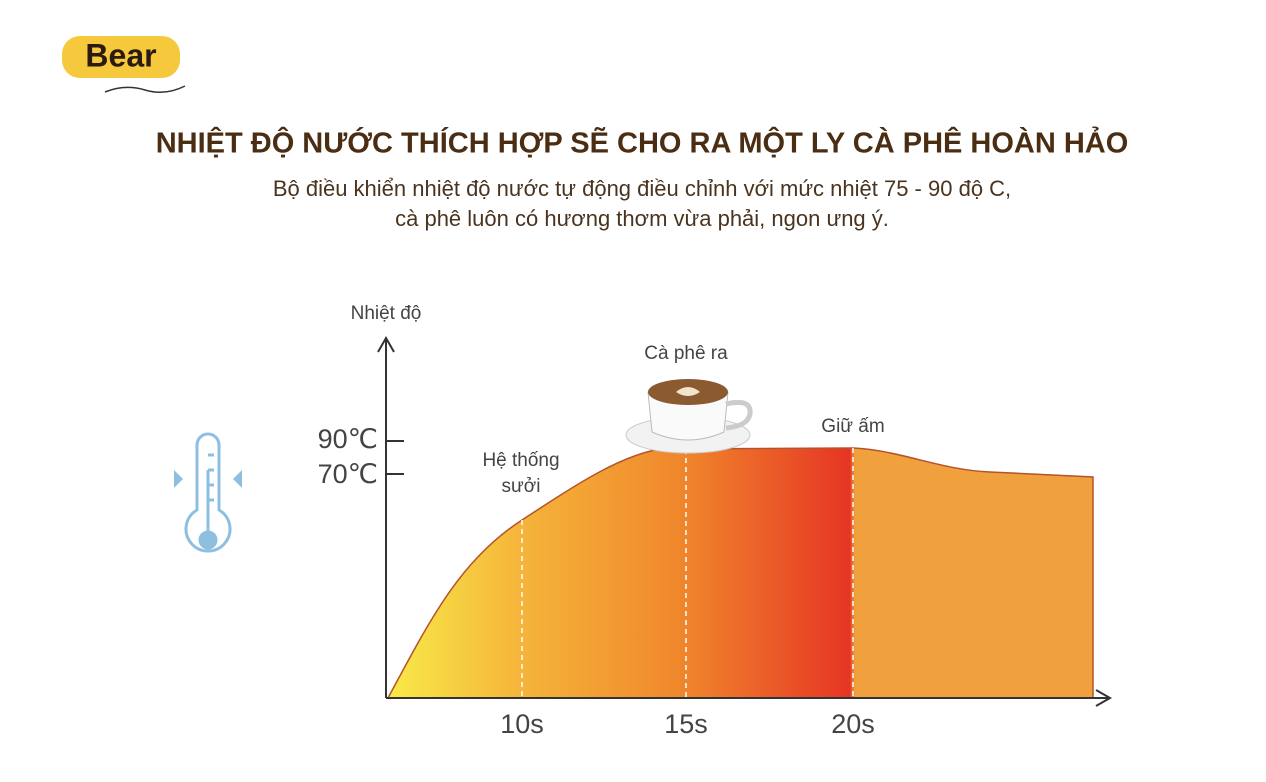  What do you see at coordinates (522, 724) in the screenshot?
I see `x-label: 10s` at bounding box center [522, 724].